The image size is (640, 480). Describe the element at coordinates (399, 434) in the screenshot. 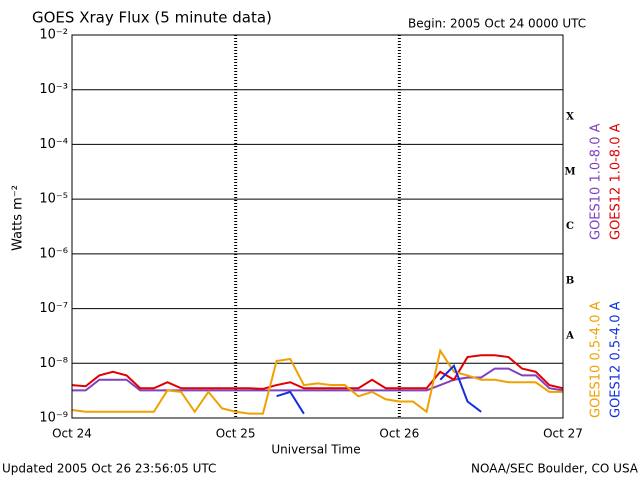

I see `x-tick-label: Oct 26` at that location.